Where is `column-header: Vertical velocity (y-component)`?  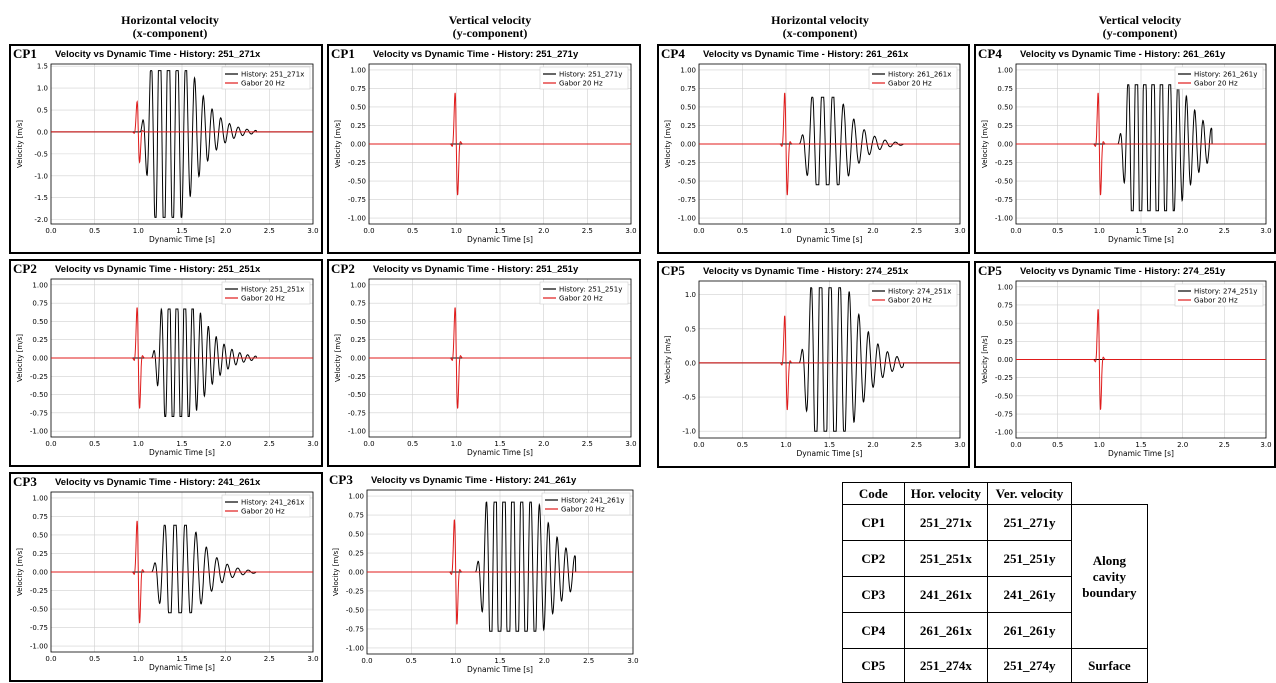
column-header: Vertical velocity (y-component) is located at coordinates (490, 27).